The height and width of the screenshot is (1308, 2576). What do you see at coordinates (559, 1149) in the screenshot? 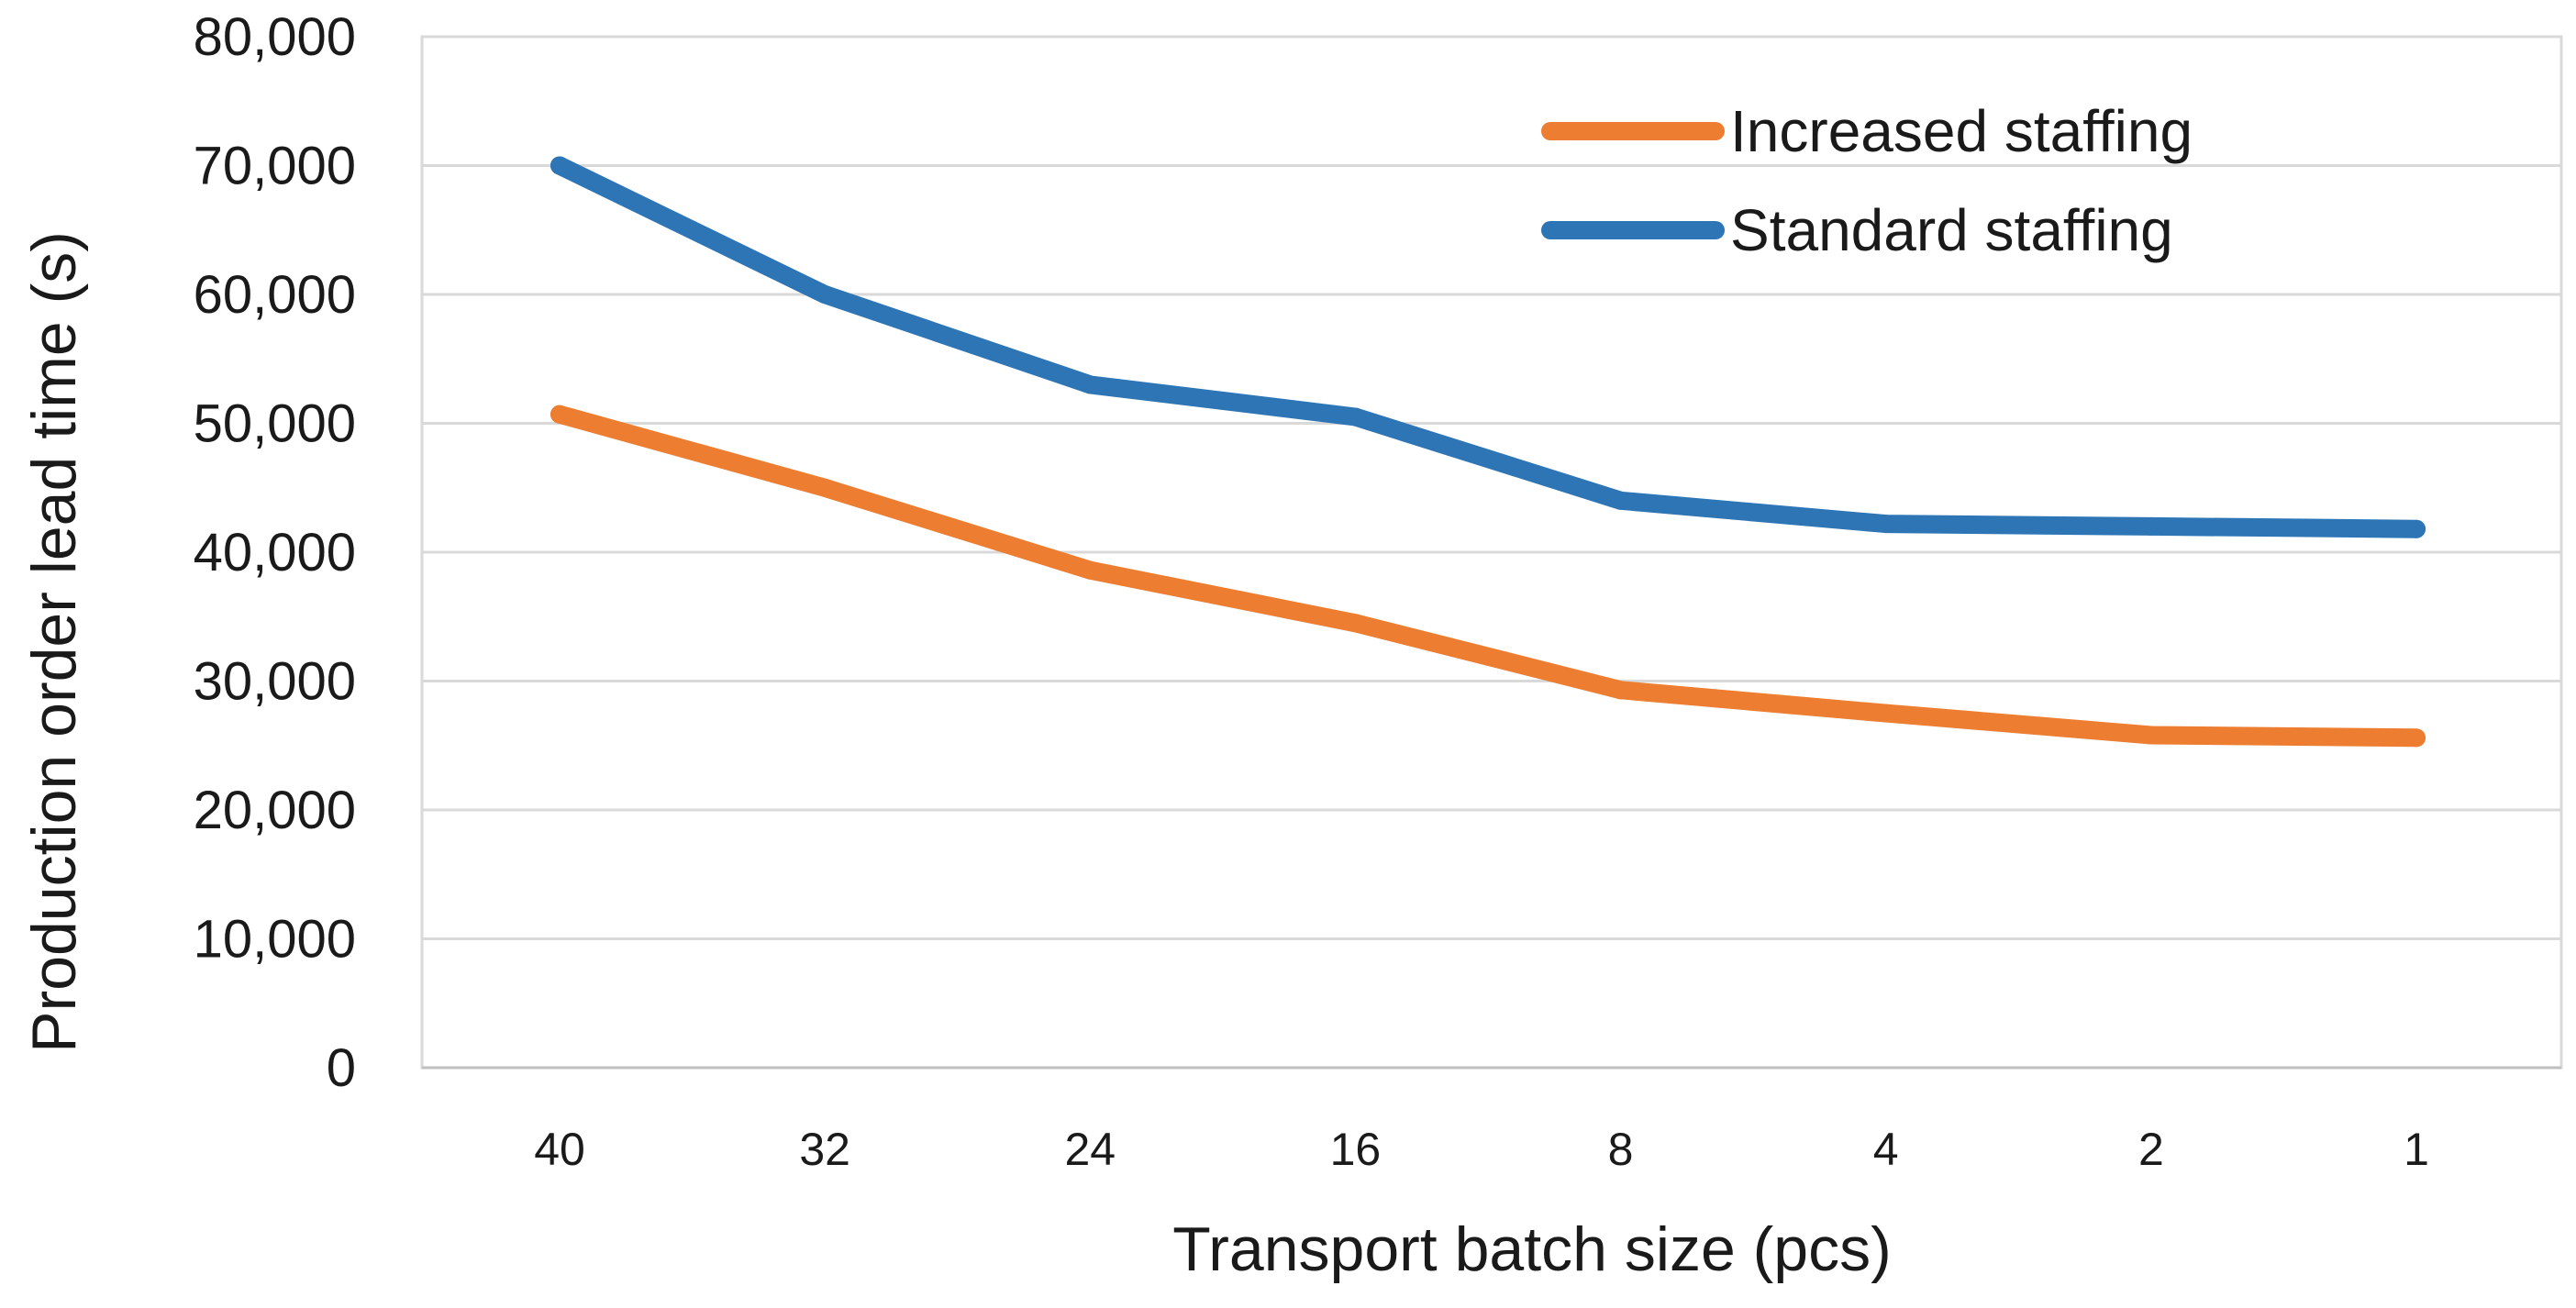
I see `x-tick-label: 40` at bounding box center [559, 1149].